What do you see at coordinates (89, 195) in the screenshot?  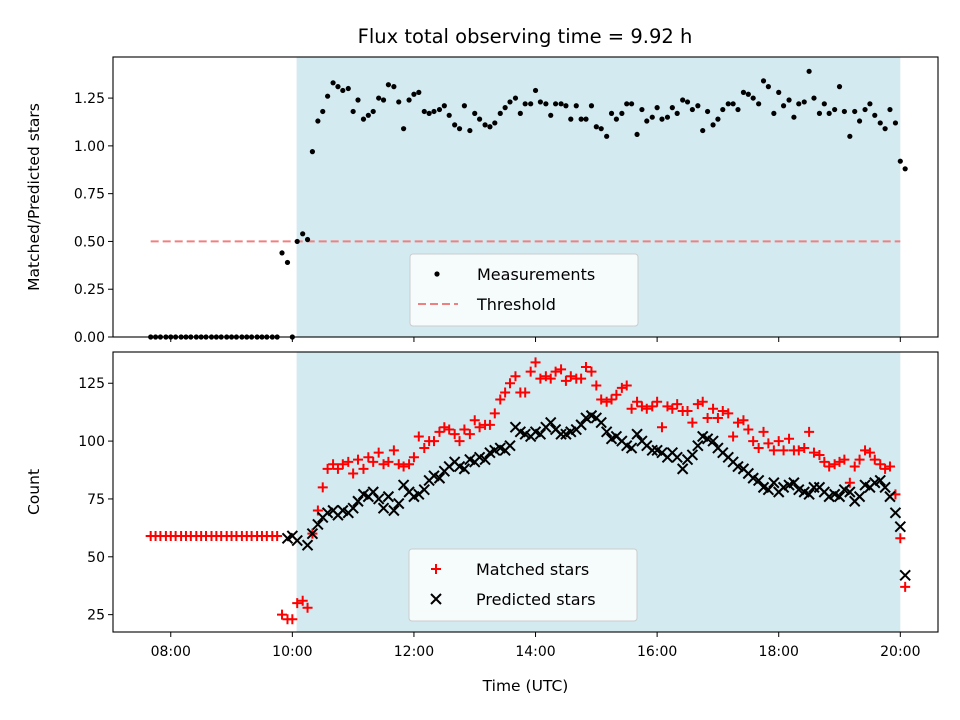 I see `y-tick-label: 0.75` at bounding box center [89, 195].